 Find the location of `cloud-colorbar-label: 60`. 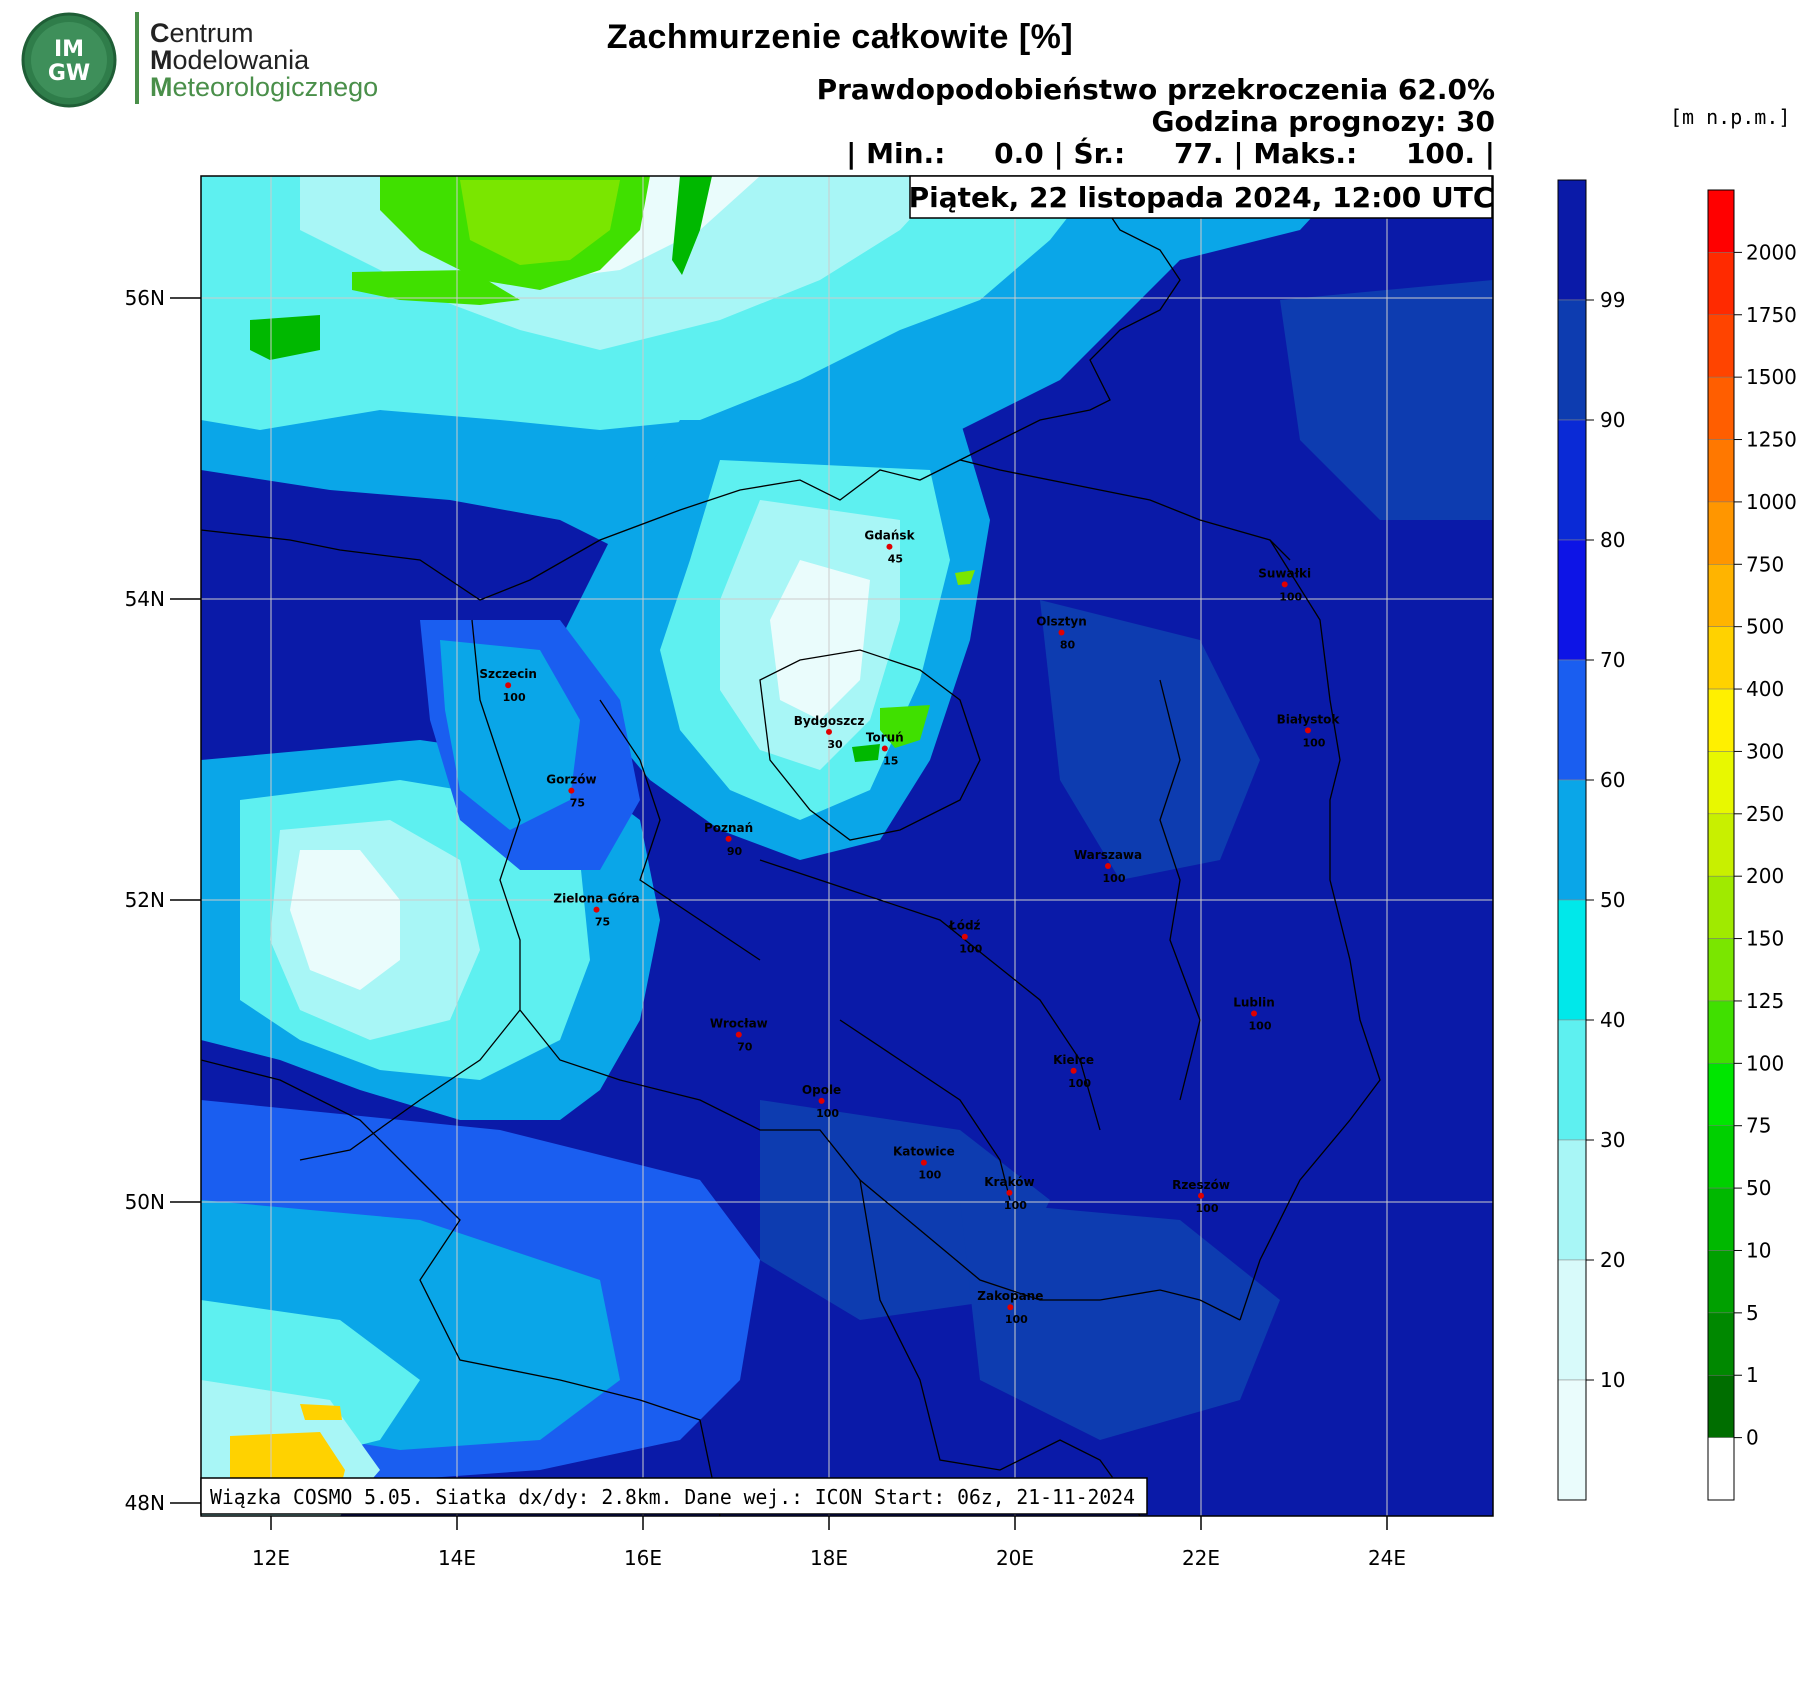

cloud-colorbar-label: 60 is located at coordinates (1612, 780).